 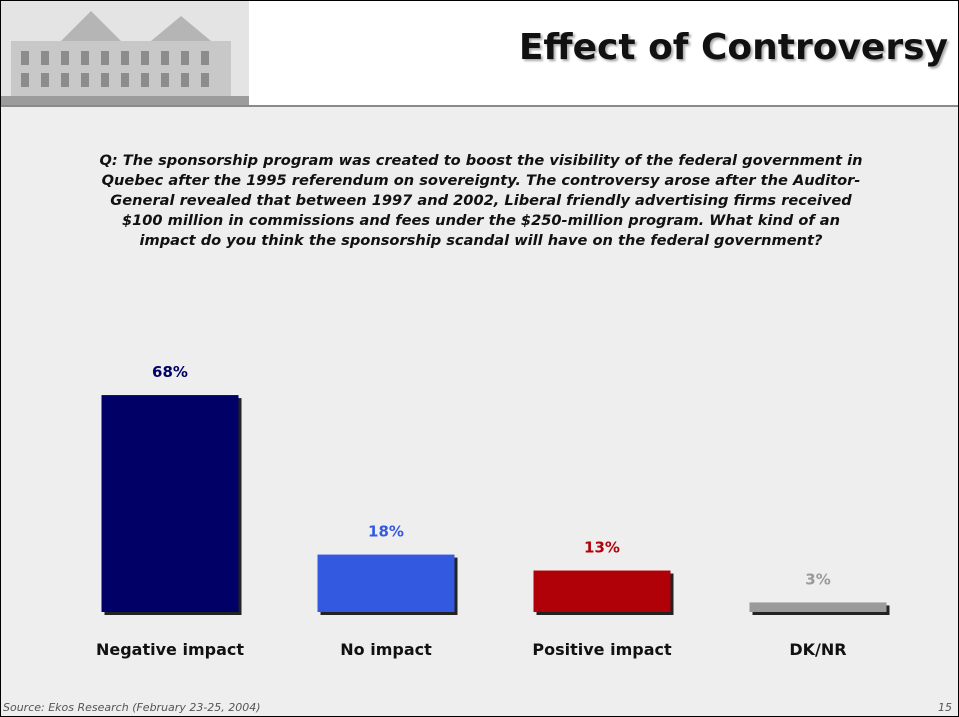 What do you see at coordinates (386, 532) in the screenshot?
I see `value-label: 18%` at bounding box center [386, 532].